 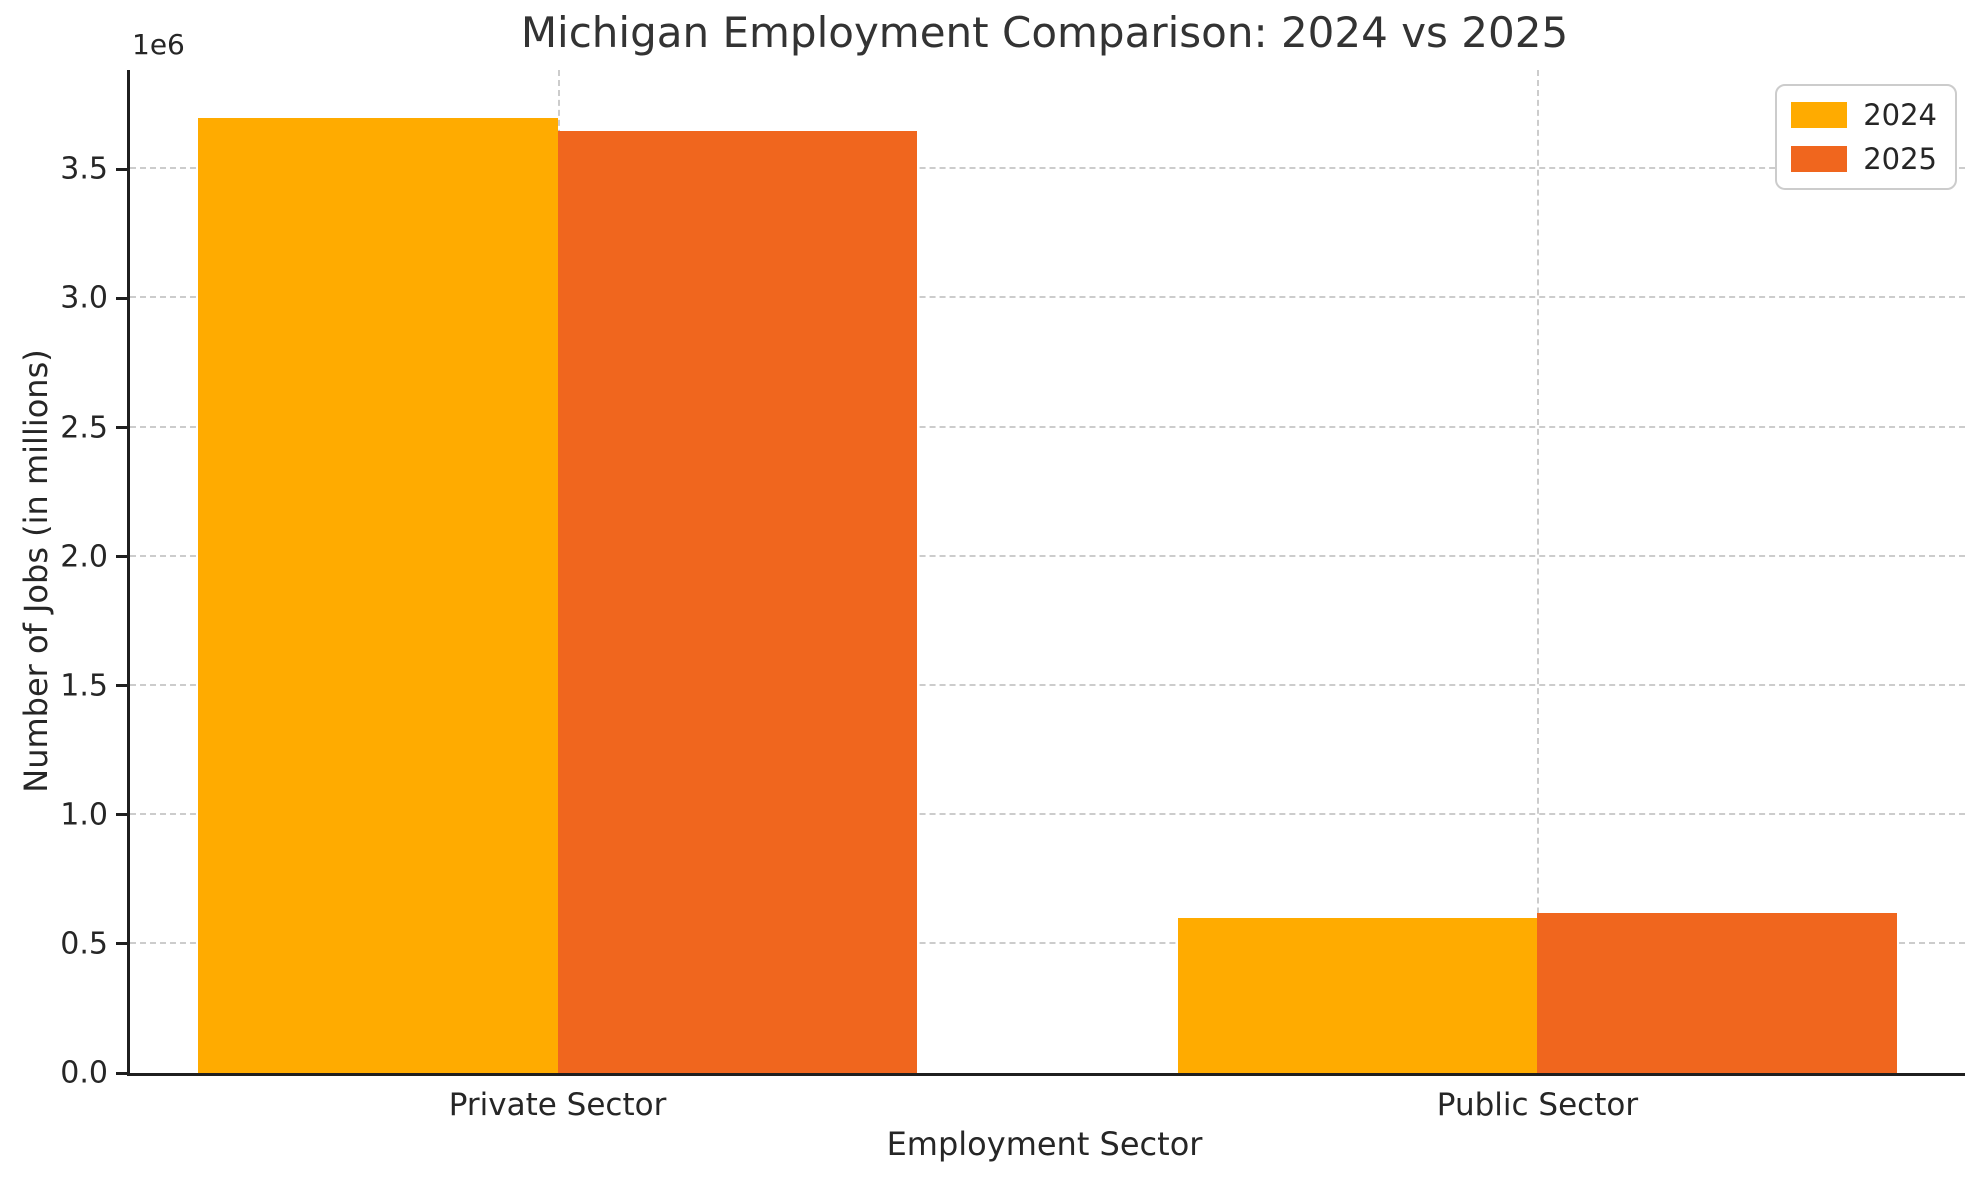 What do you see at coordinates (1047, 555) in the screenshot?
I see `gridline-y-2.0` at bounding box center [1047, 555].